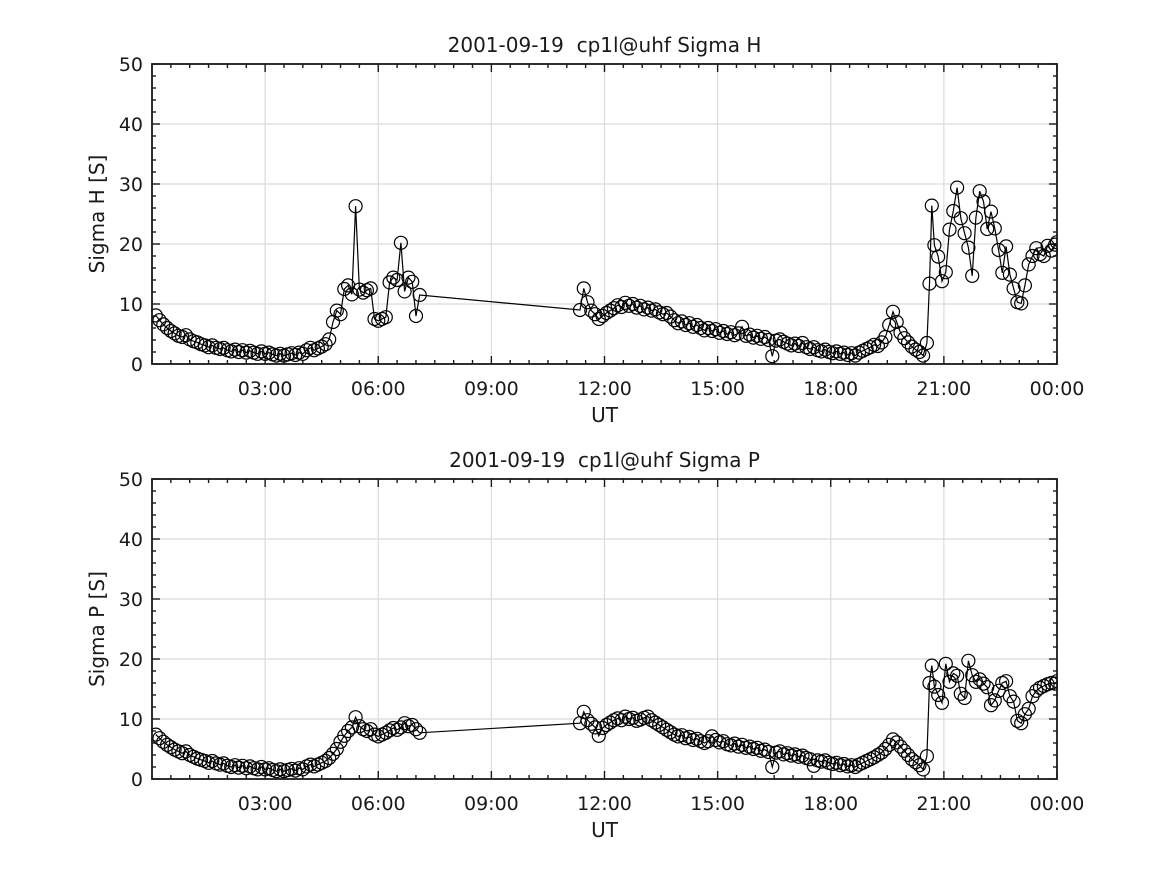 The width and height of the screenshot is (1167, 875). Describe the element at coordinates (131, 720) in the screenshot. I see `svg-text: 10` at that location.